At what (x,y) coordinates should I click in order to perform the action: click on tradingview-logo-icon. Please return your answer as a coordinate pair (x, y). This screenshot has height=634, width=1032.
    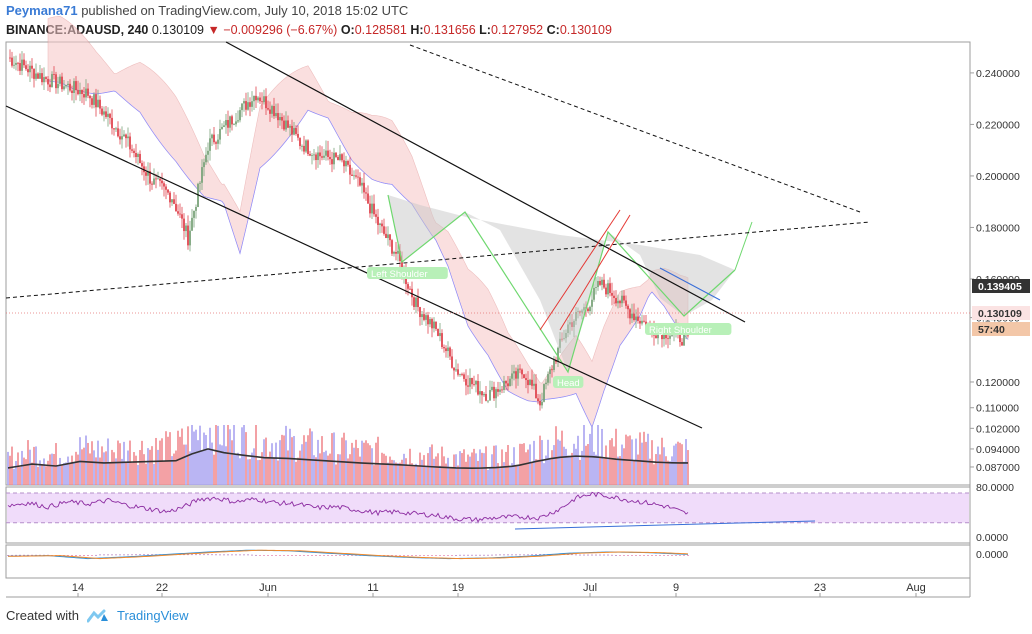
    Looking at the image, I should click on (97, 615).